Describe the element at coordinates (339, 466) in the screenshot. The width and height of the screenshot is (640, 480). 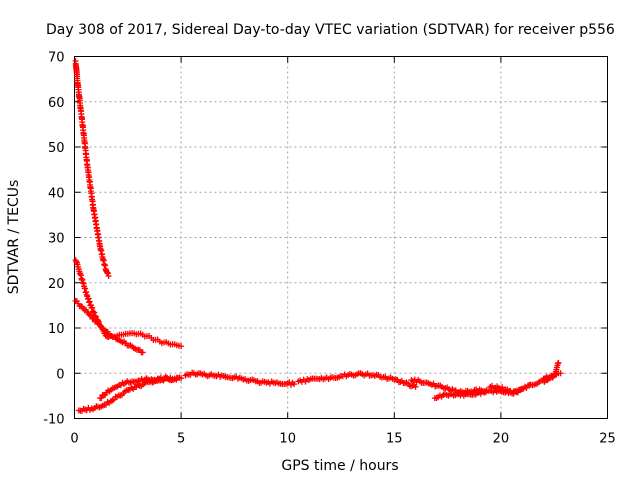
I see `x-axis-label: GPS time / hours` at that location.